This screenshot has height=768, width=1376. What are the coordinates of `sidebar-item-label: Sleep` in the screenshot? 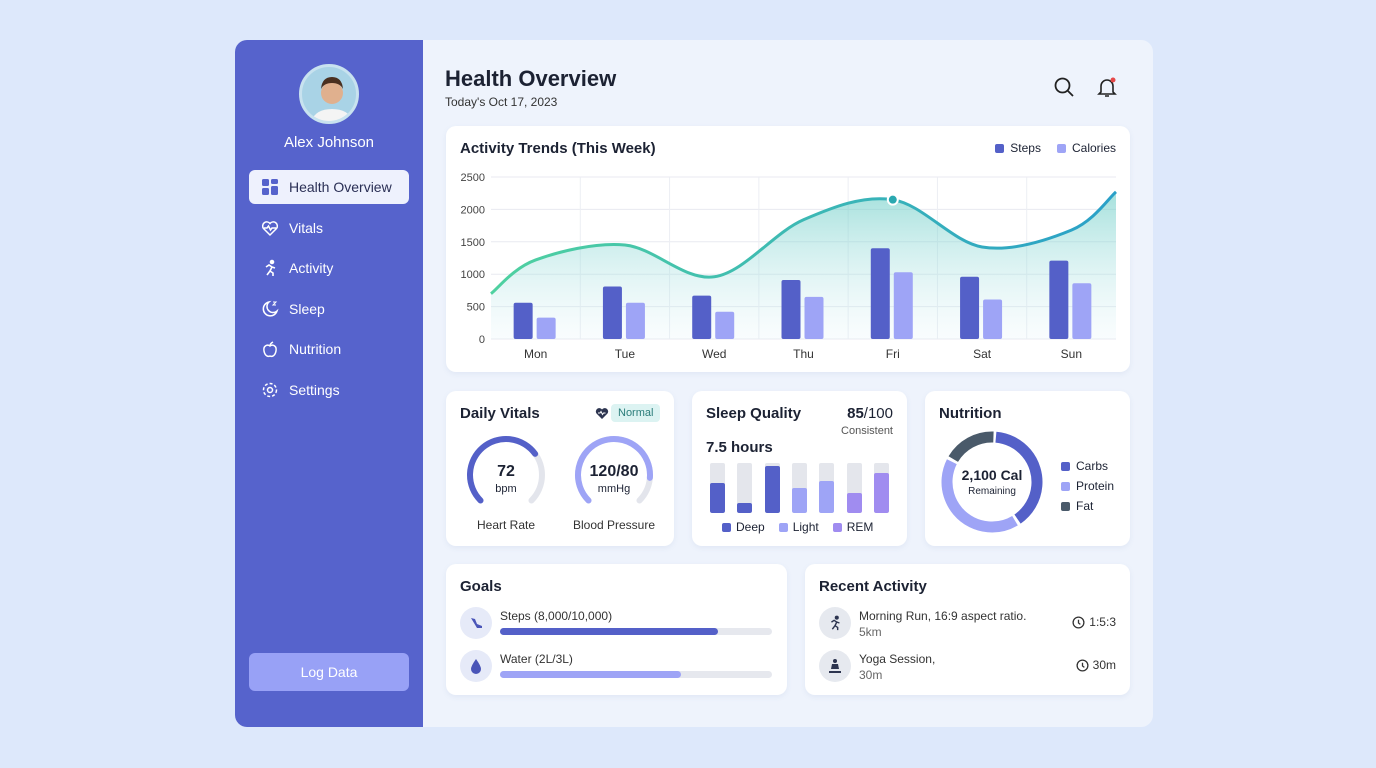 It's located at (307, 308).